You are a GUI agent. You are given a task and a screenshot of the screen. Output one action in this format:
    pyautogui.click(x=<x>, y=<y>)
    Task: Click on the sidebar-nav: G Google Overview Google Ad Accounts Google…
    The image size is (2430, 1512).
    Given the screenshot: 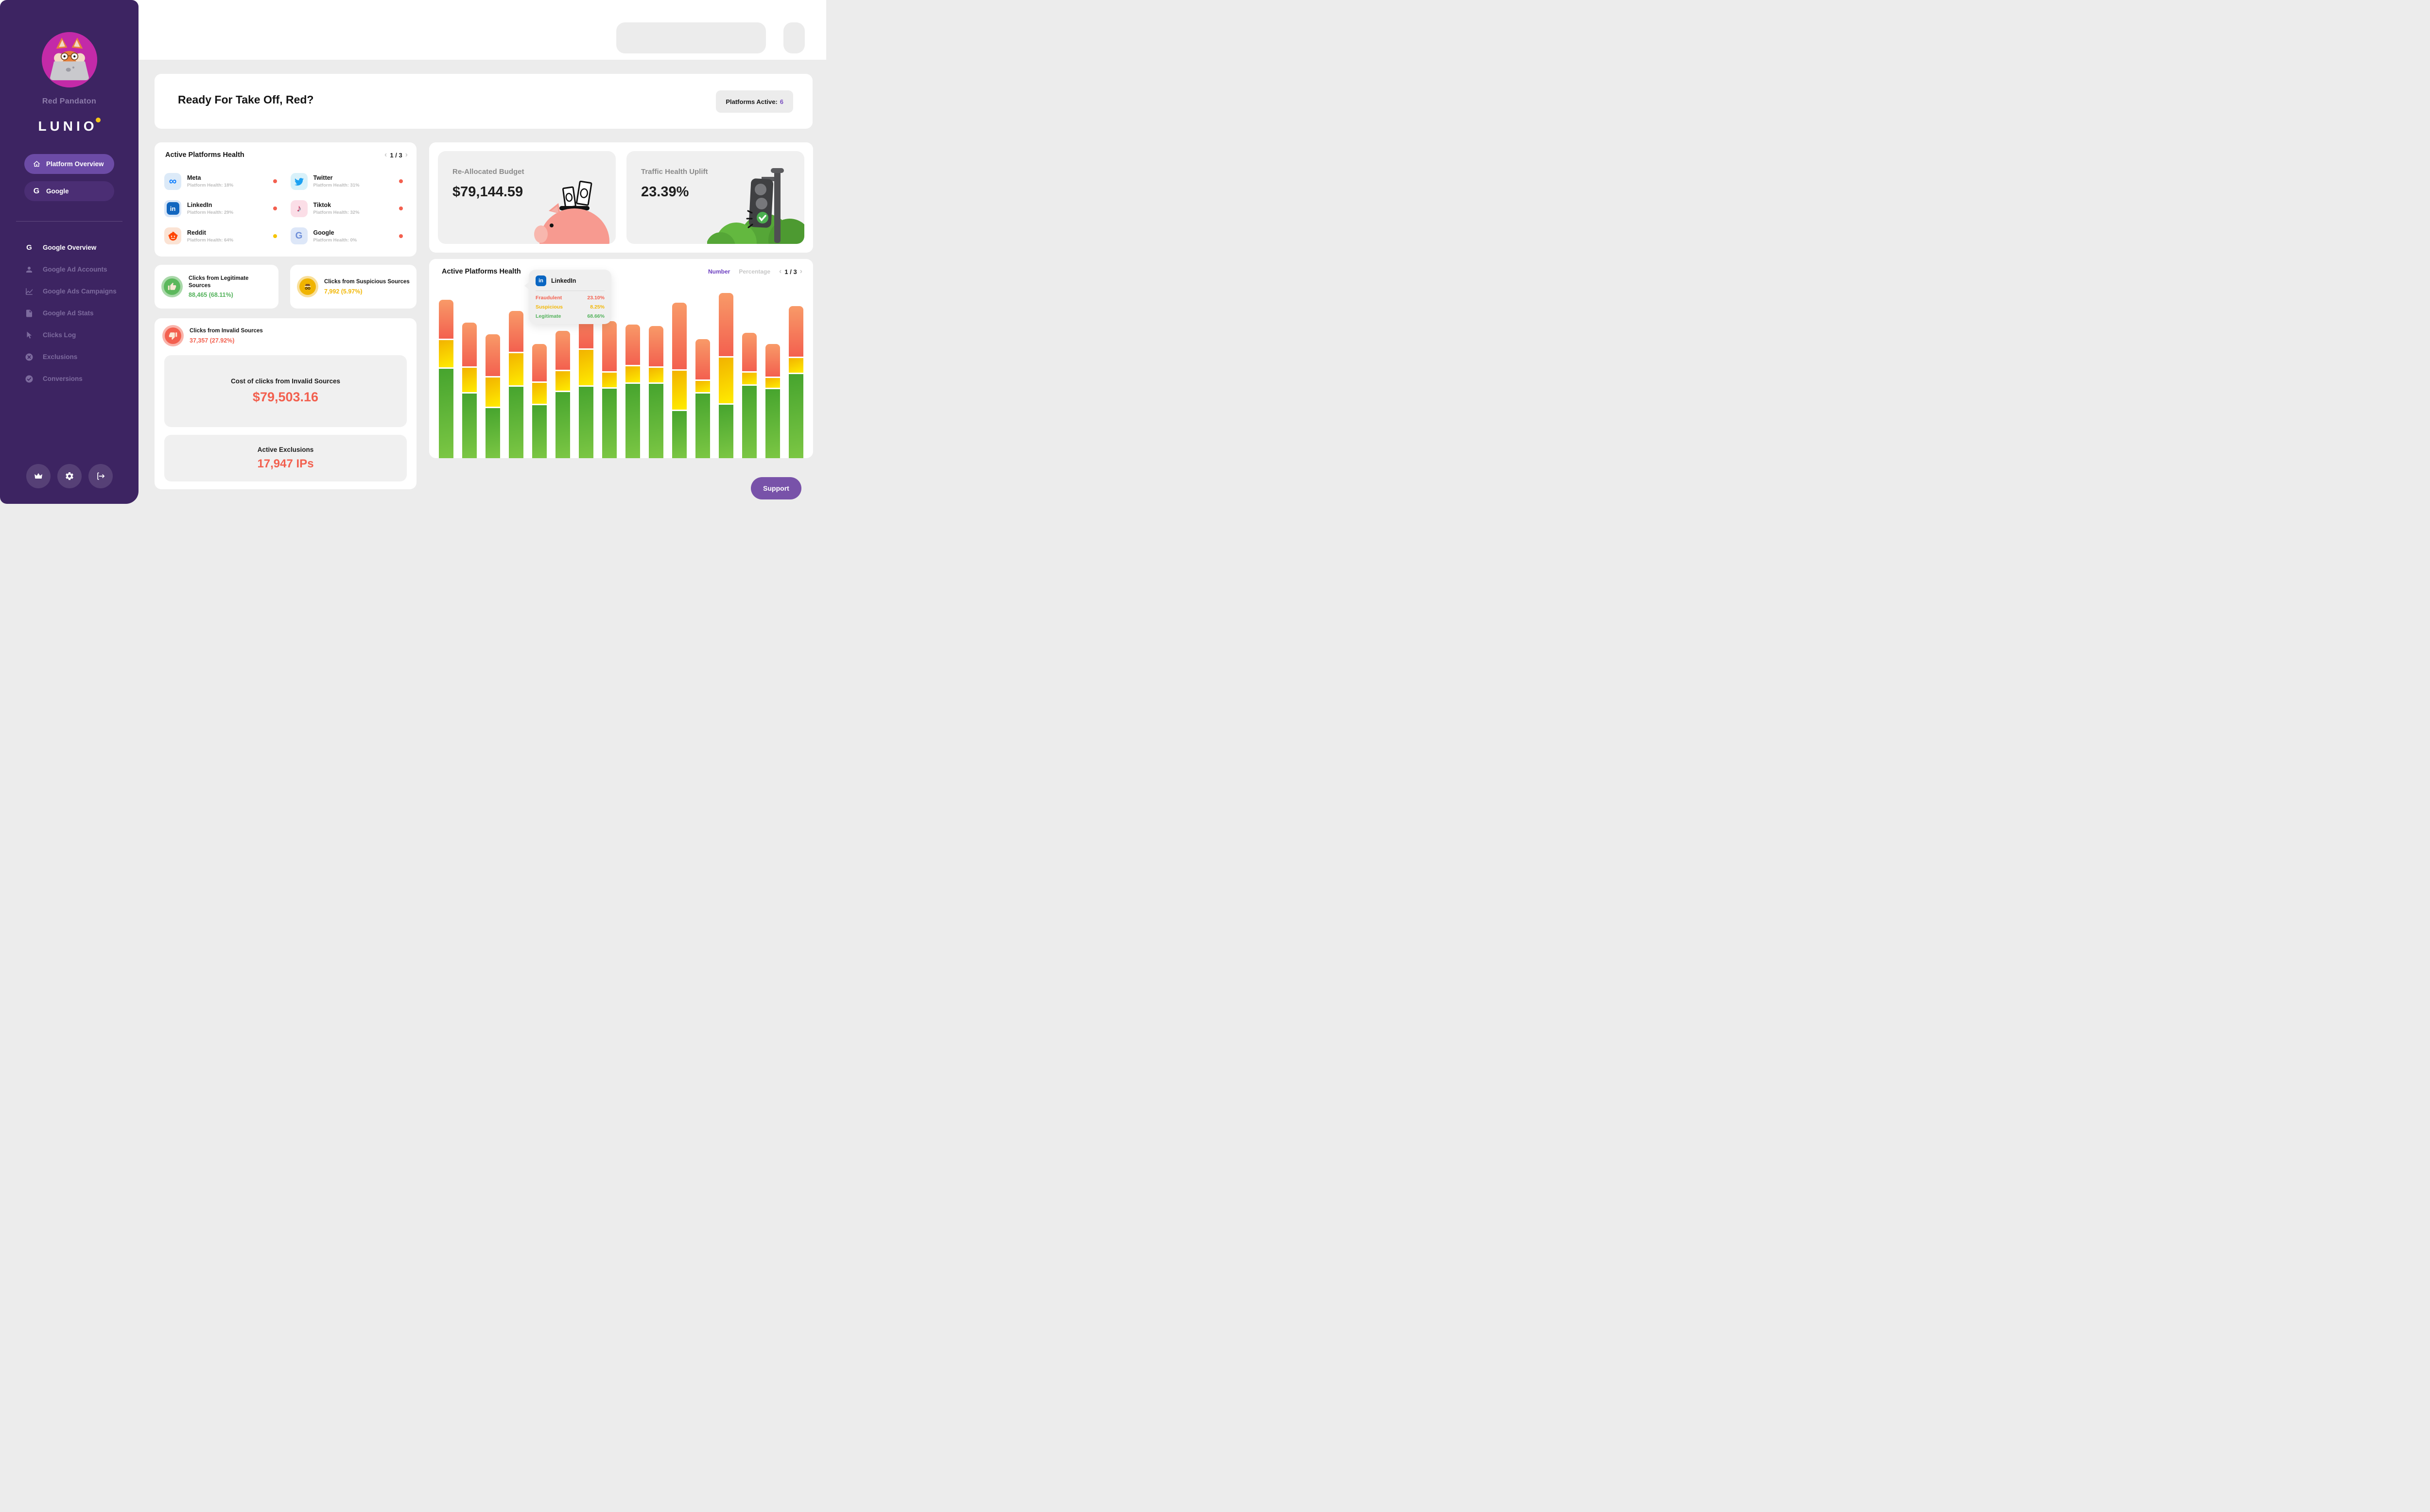 What is the action you would take?
    pyautogui.click(x=69, y=313)
    